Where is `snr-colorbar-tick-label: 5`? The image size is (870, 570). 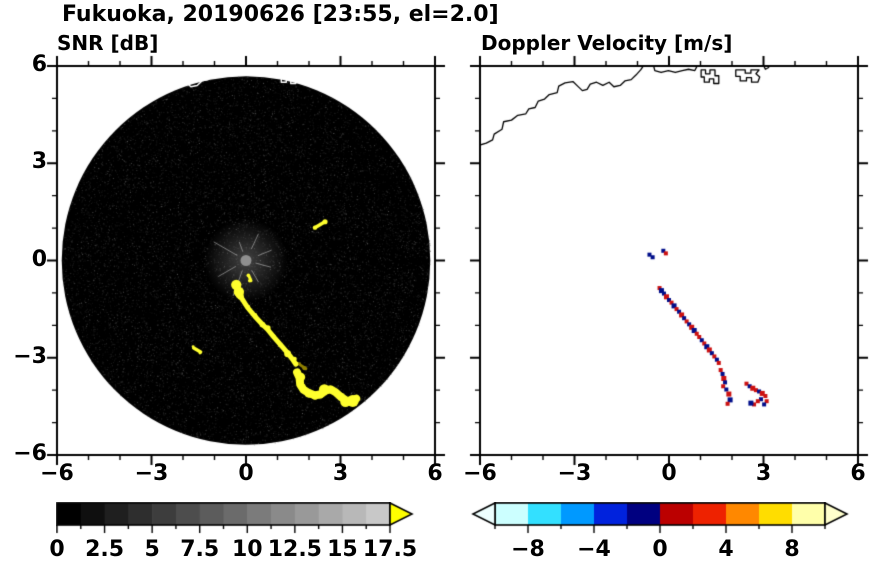 snr-colorbar-tick-label: 5 is located at coordinates (152, 549).